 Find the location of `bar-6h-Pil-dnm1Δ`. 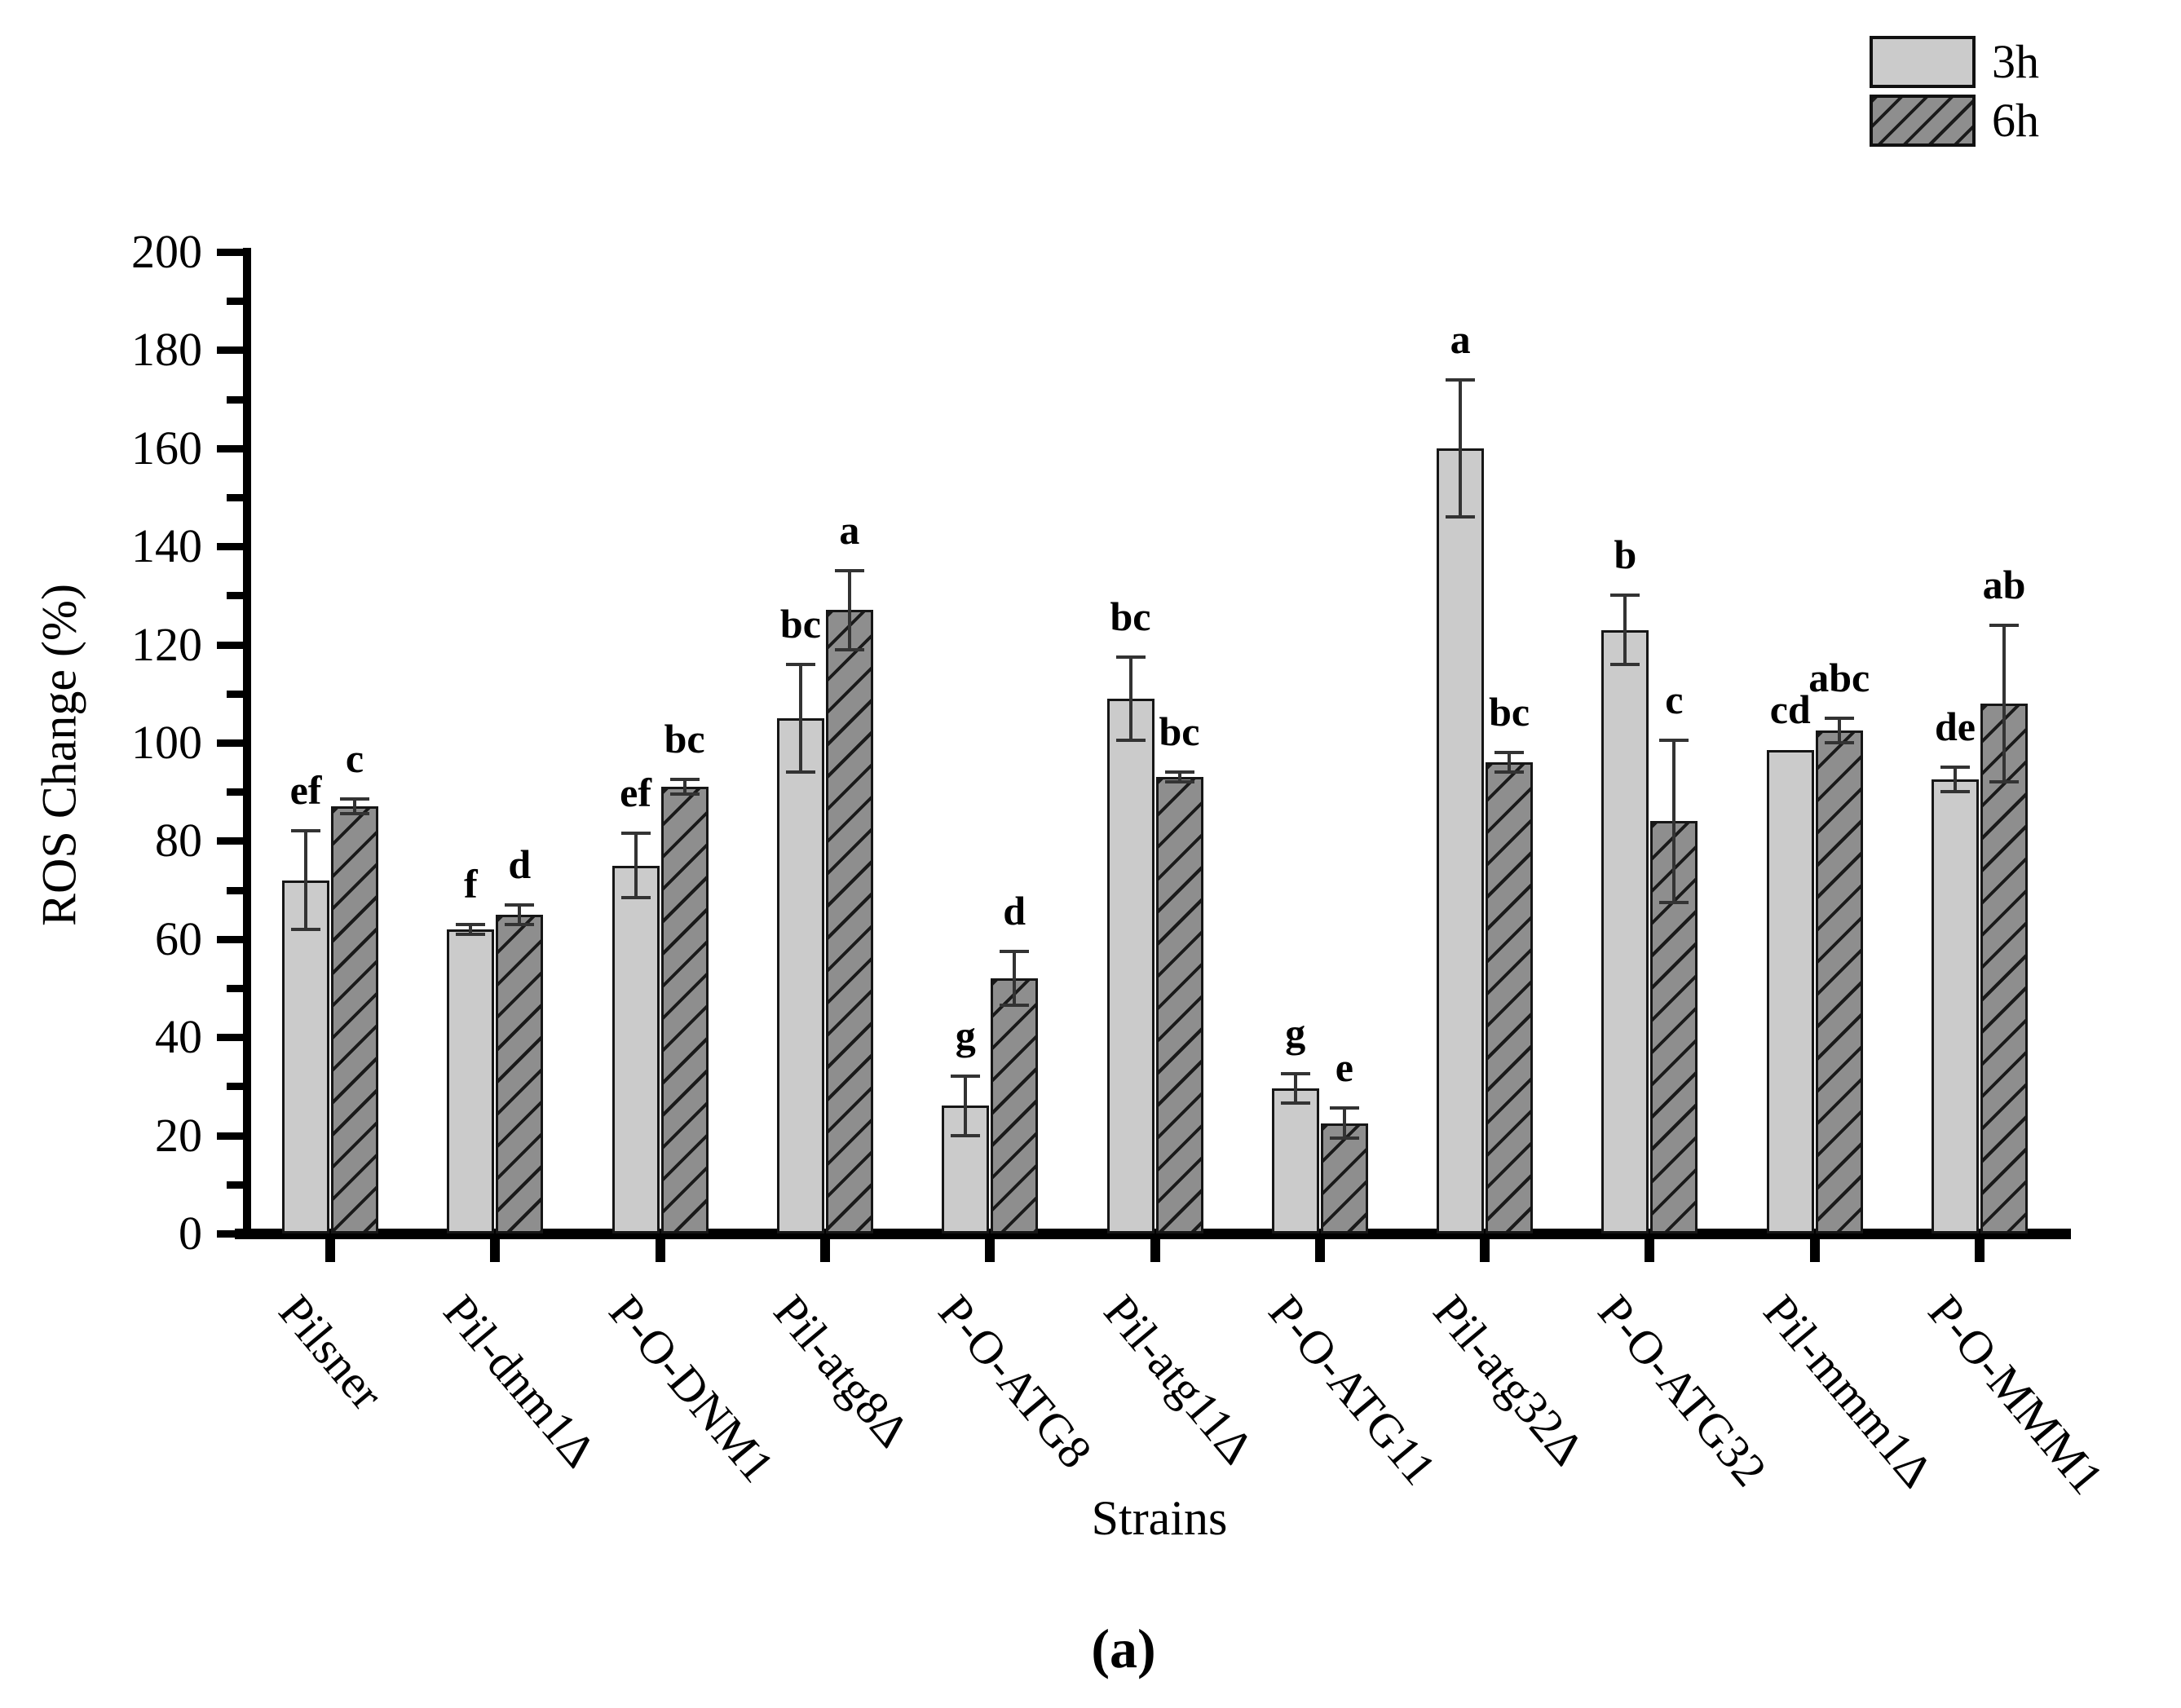

bar-6h-Pil-dnm1Δ is located at coordinates (520, 1074).